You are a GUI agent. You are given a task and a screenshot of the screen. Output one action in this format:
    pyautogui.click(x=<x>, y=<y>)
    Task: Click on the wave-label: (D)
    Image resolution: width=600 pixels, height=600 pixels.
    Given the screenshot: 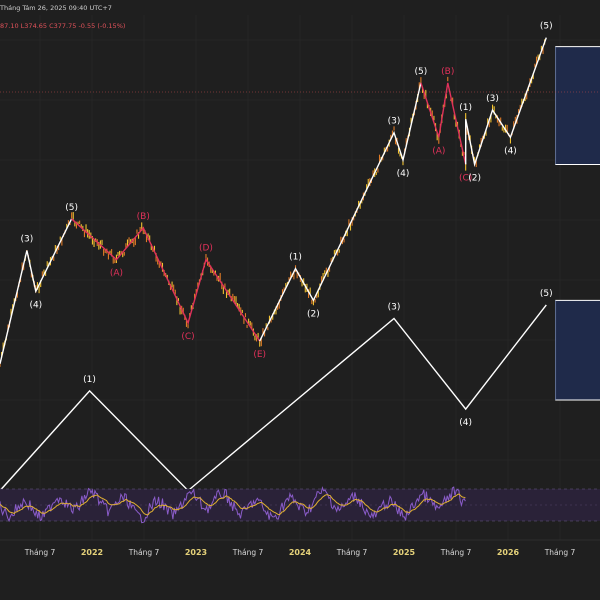 What is the action you would take?
    pyautogui.click(x=206, y=249)
    